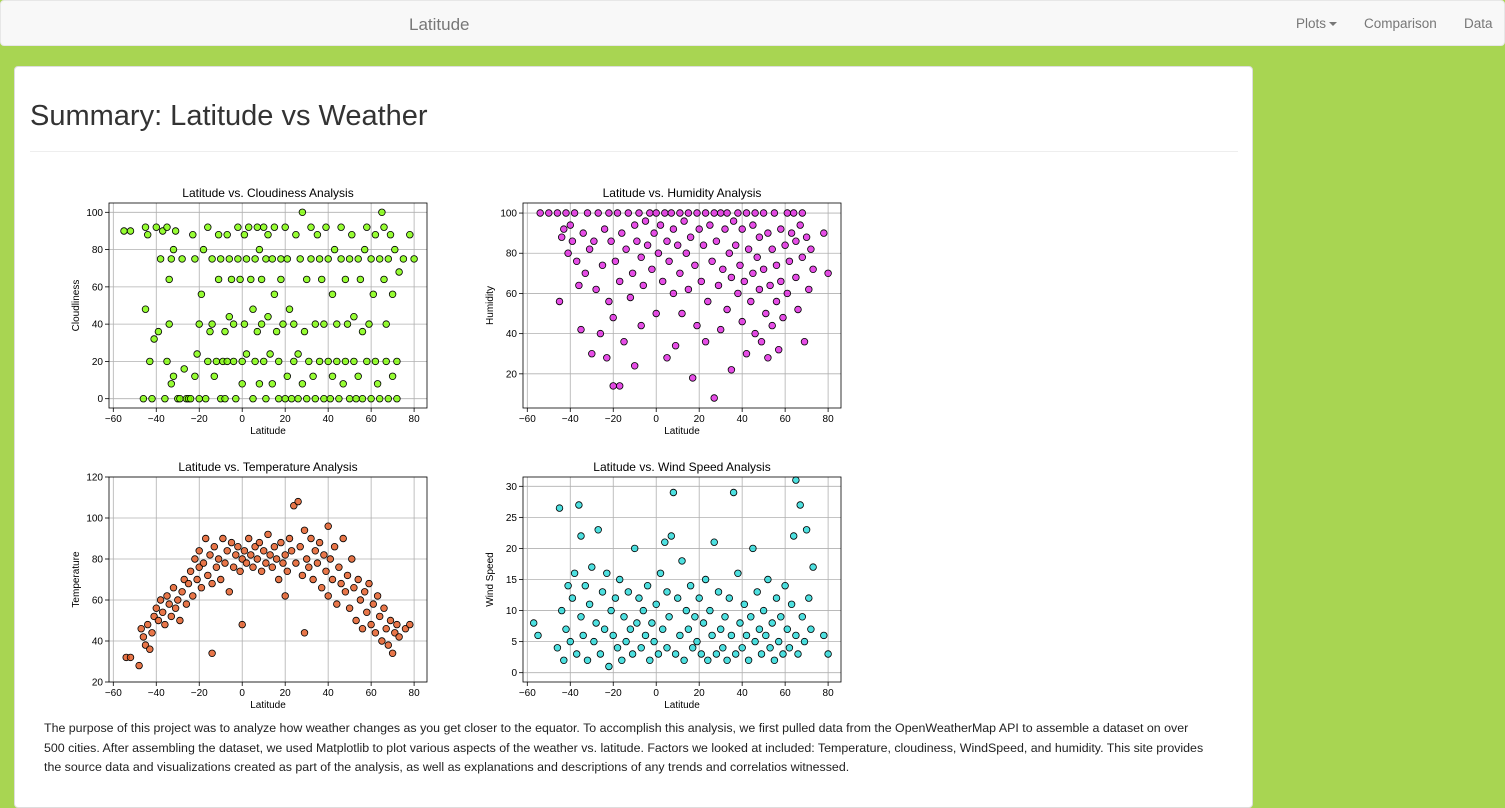  What do you see at coordinates (1400, 23) in the screenshot?
I see `nav-item-comparison: Comparison` at bounding box center [1400, 23].